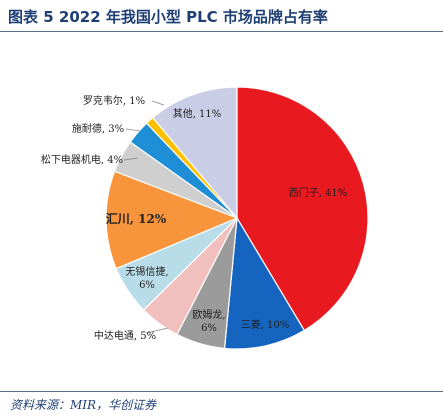  What do you see at coordinates (98, 128) in the screenshot?
I see `slice-label-7: 施耐德, 3%` at bounding box center [98, 128].